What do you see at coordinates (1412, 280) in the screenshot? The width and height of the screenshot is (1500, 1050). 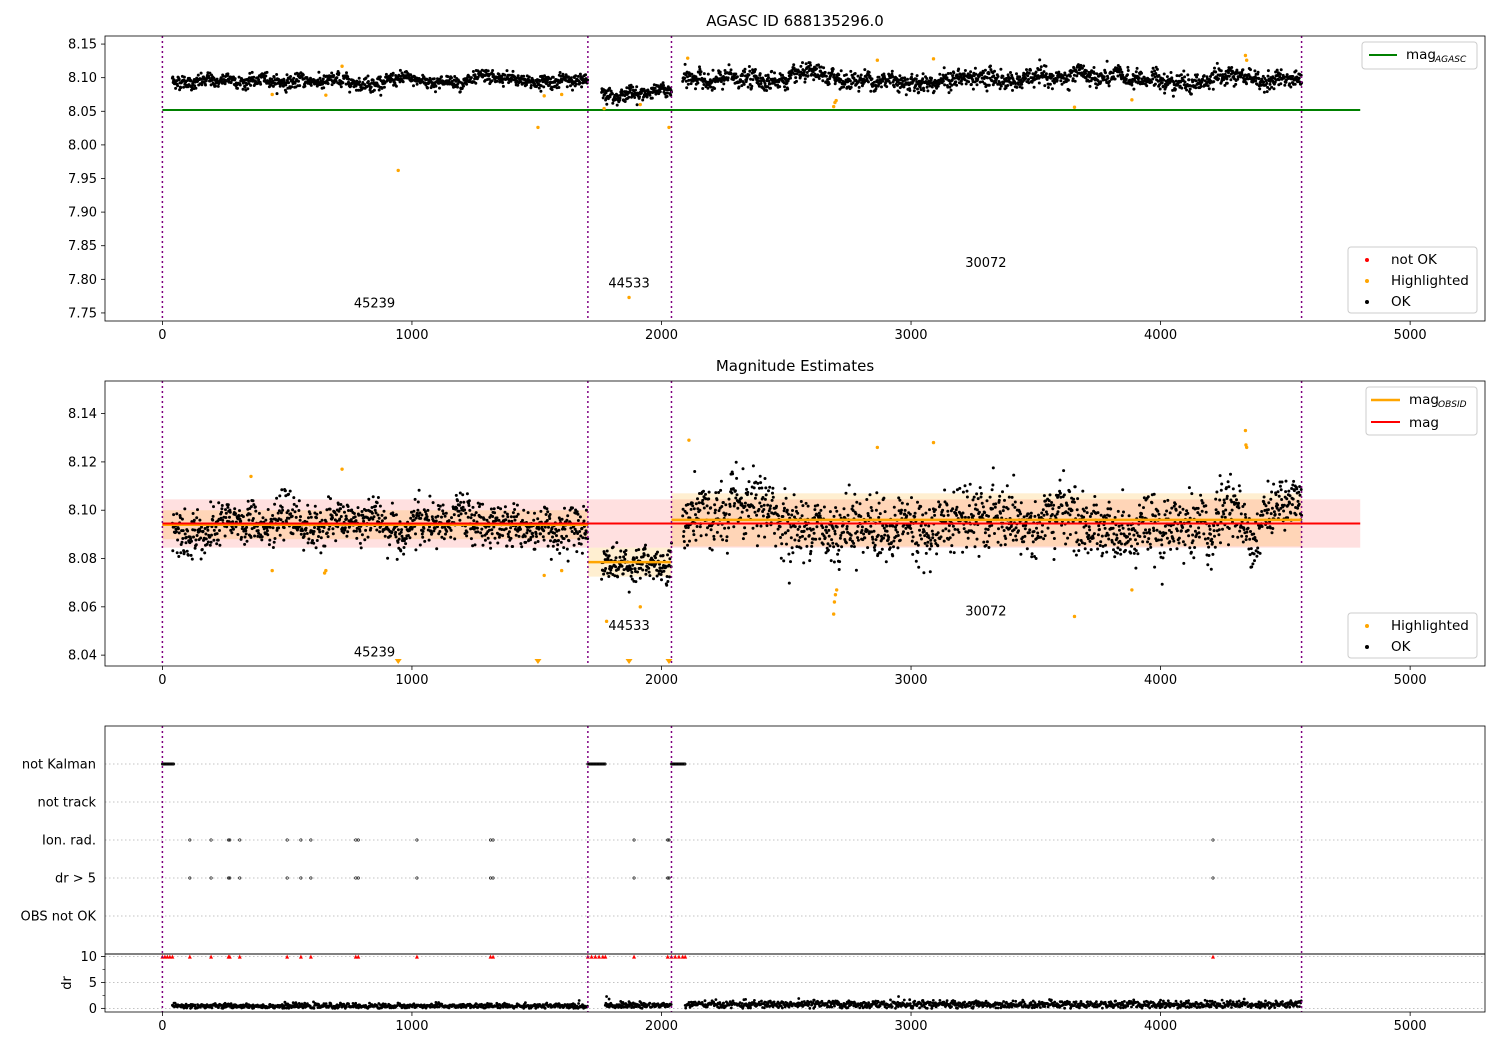 I see `agasc-status-legend: not OK Highlighted OK` at bounding box center [1412, 280].